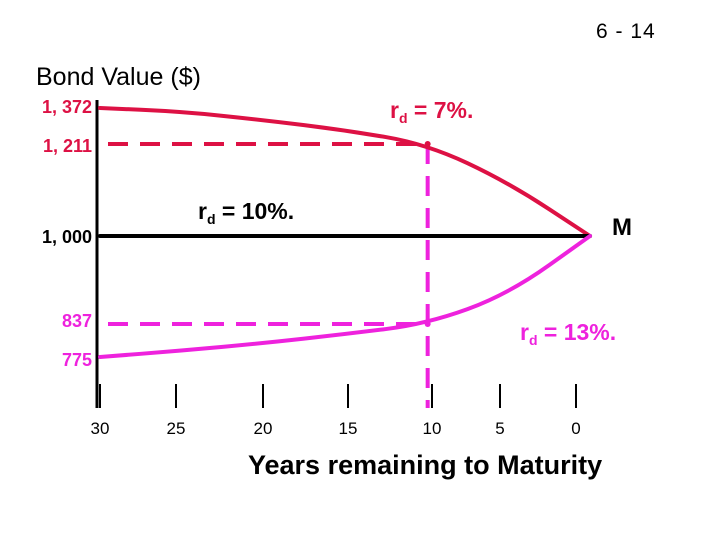  I want to click on x-tick-label: 0, so click(575, 428).